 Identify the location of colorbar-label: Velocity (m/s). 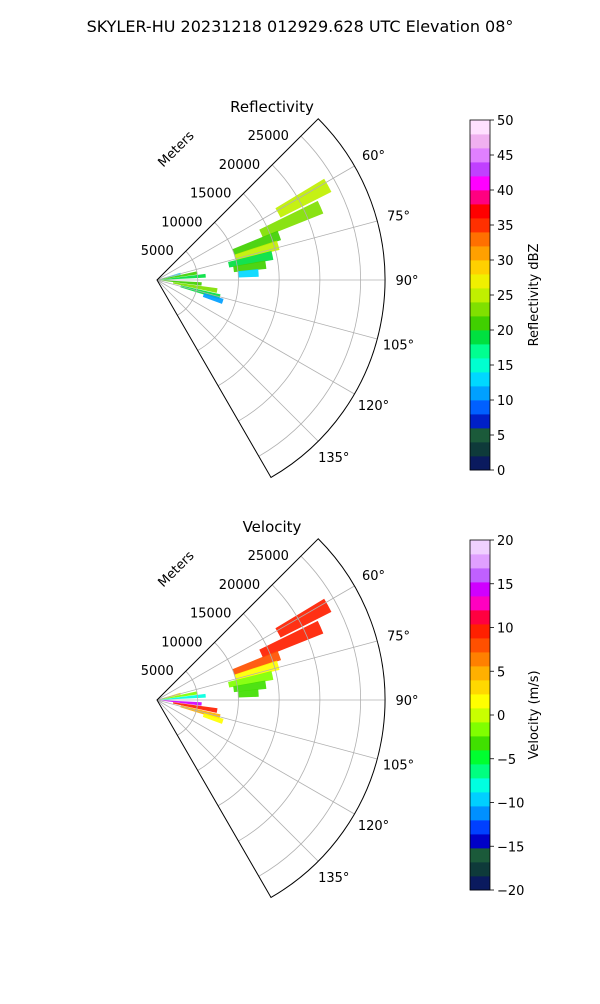
(534, 714).